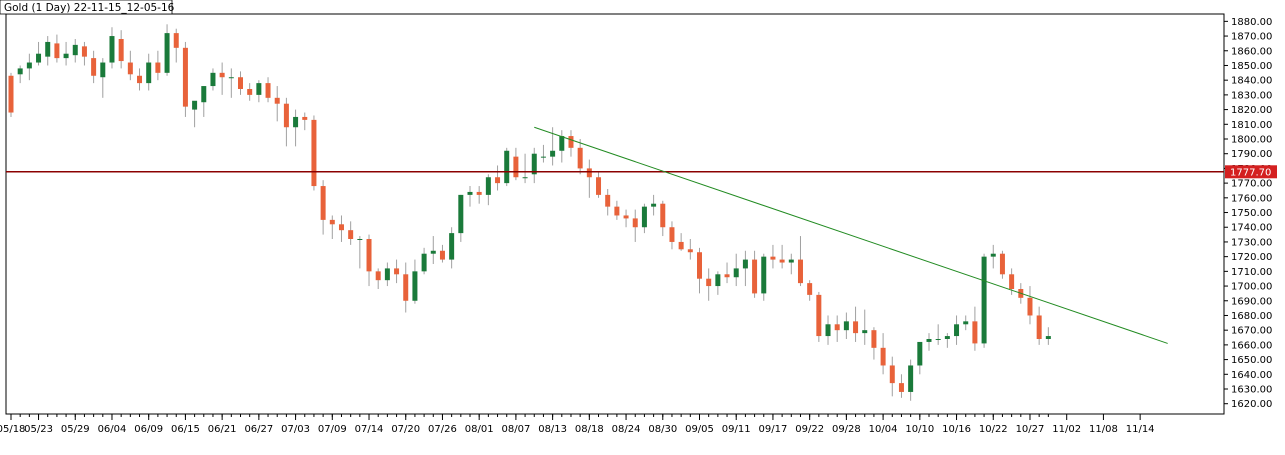 This screenshot has width=1285, height=455. I want to click on x-tick-label: 06/21, so click(222, 429).